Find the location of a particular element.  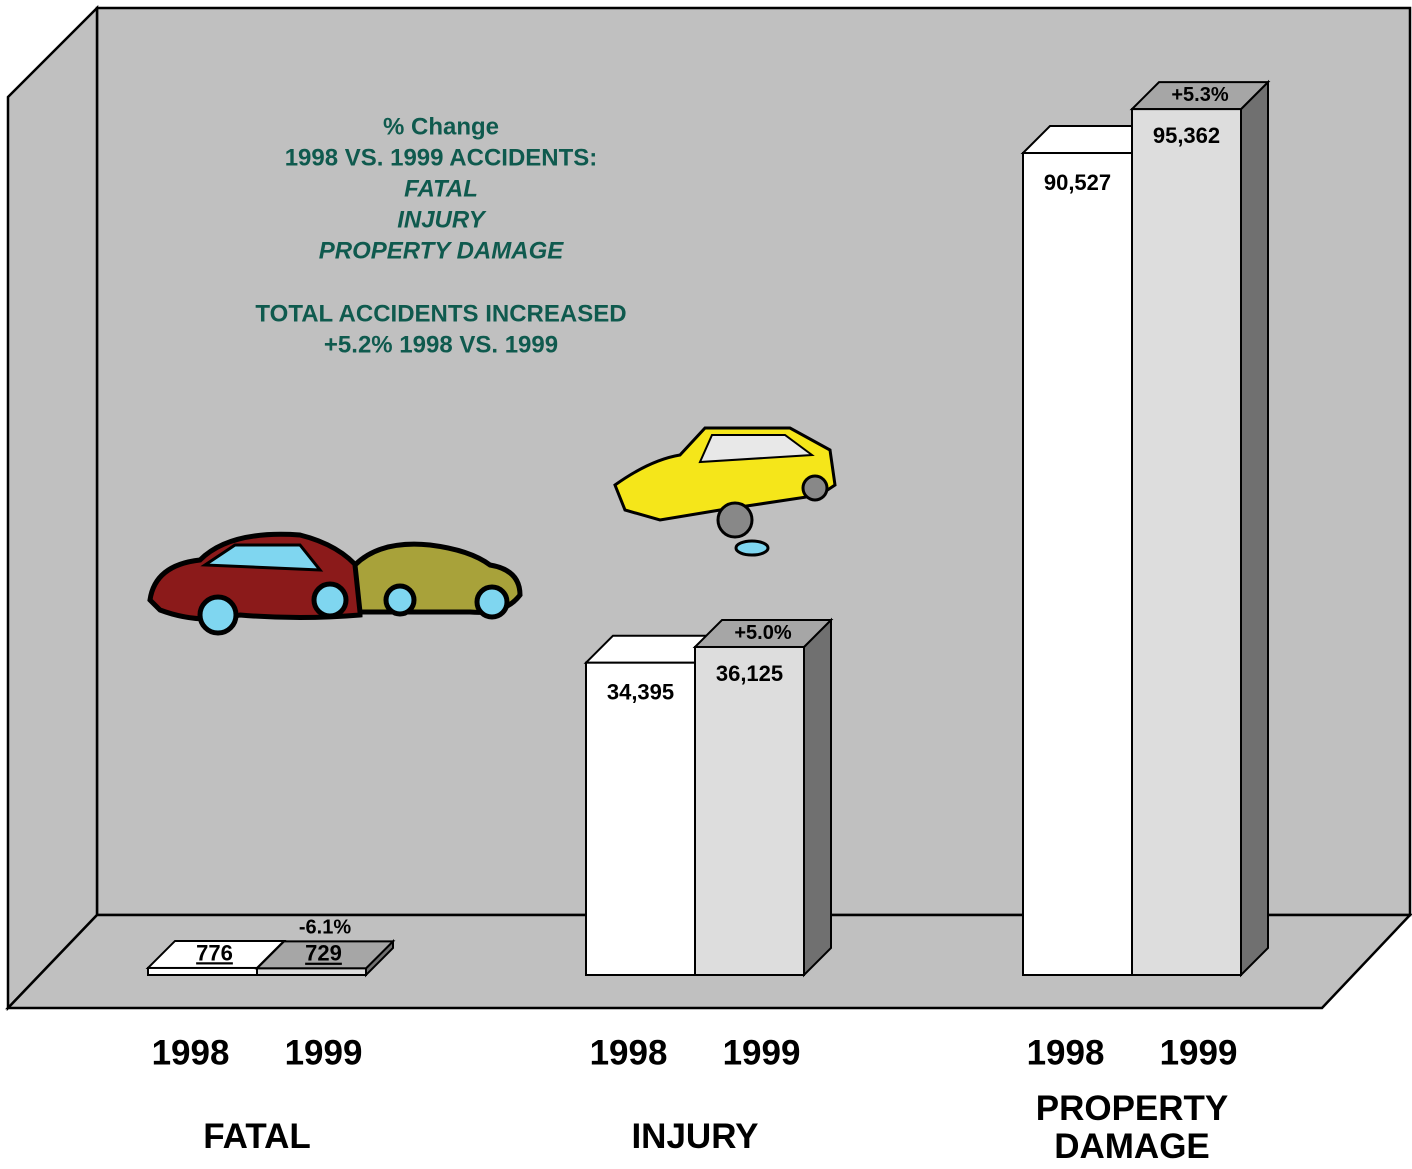

change-label: +5.0% is located at coordinates (762, 633).